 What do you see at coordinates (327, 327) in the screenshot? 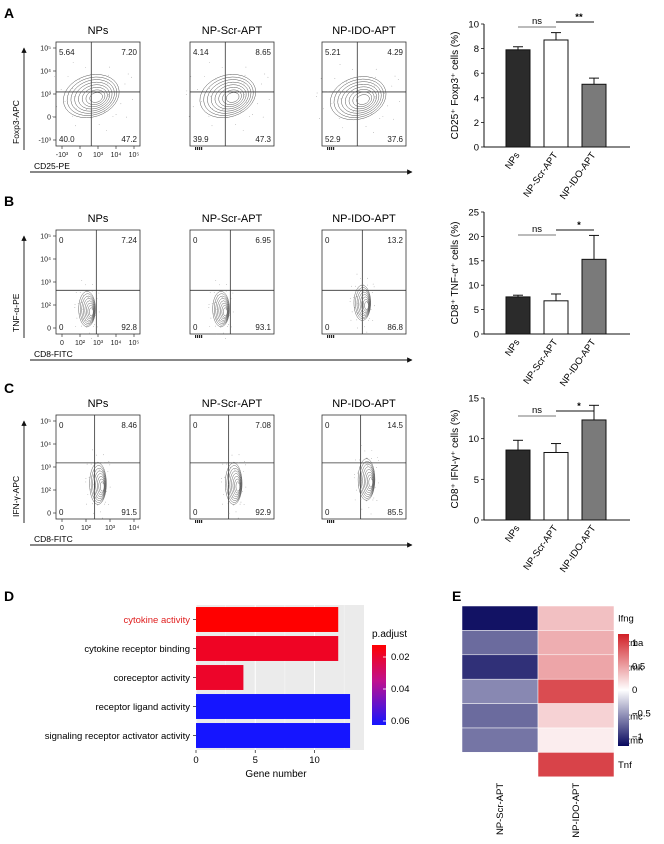
I see `quadrant-bottom-left: 0` at bounding box center [327, 327].